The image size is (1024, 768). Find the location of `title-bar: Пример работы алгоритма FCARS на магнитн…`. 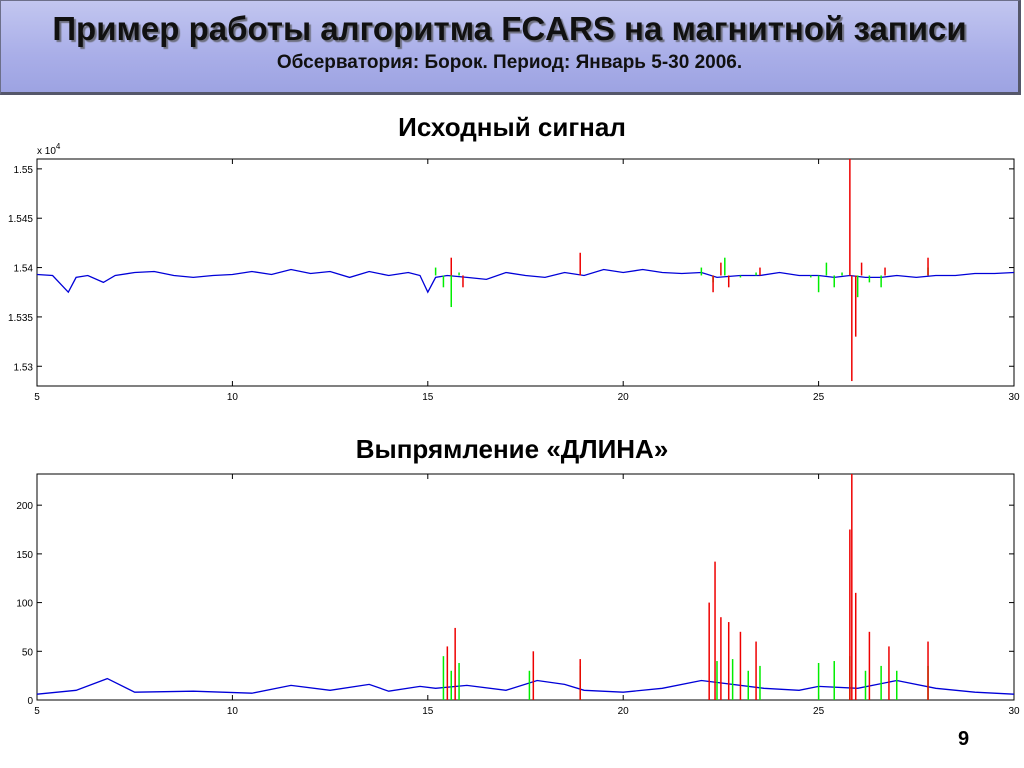

title-bar: Пример работы алгоритма FCARS на магнитн… is located at coordinates (510, 47).